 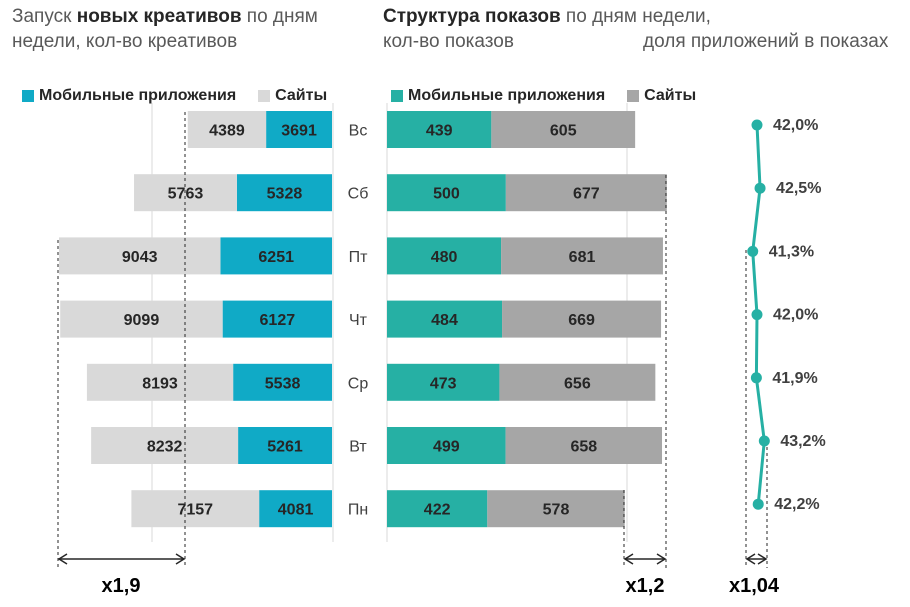 I want to click on left-label-sites: 4389, so click(x=227, y=131).